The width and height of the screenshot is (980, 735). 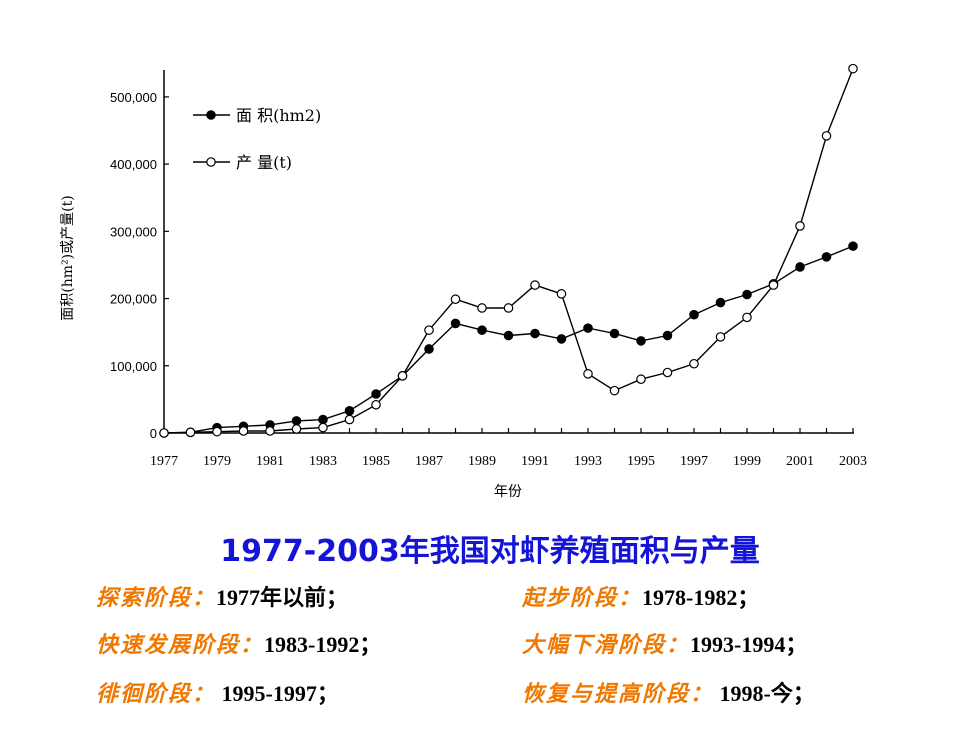 What do you see at coordinates (376, 461) in the screenshot?
I see `x-tick-label: 1985` at bounding box center [376, 461].